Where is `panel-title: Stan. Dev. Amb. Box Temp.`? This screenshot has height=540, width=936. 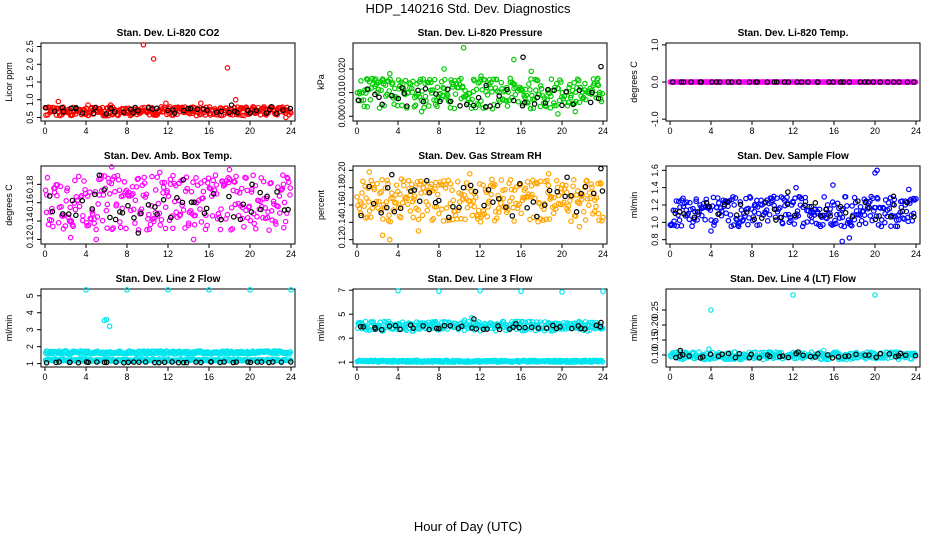
panel-title: Stan. Dev. Amb. Box Temp. is located at coordinates (168, 156).